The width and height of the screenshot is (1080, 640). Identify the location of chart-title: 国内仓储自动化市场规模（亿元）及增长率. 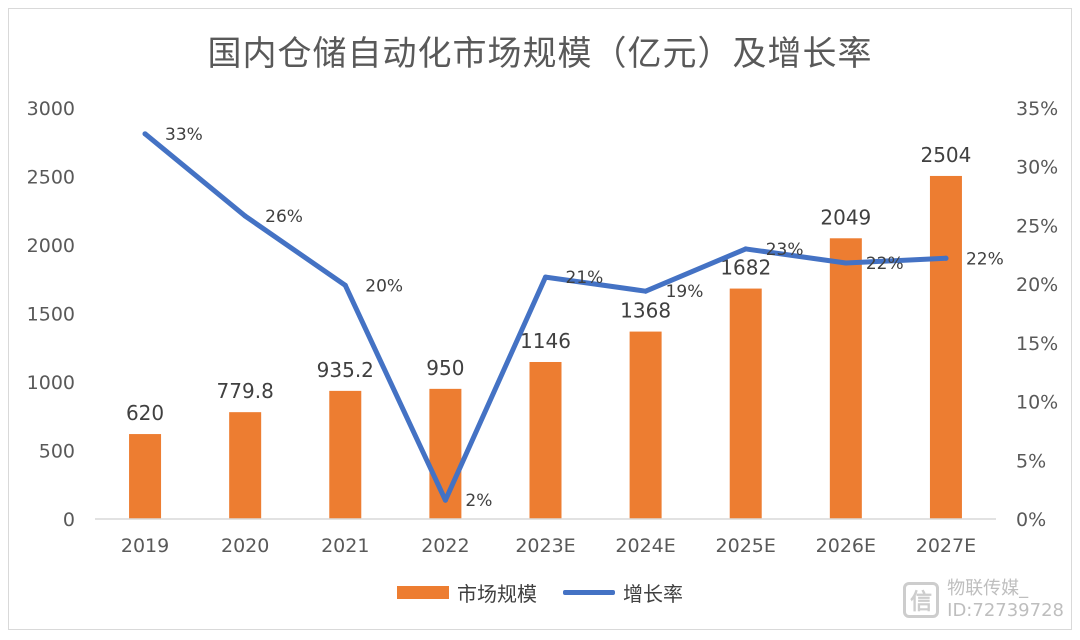
(540, 54).